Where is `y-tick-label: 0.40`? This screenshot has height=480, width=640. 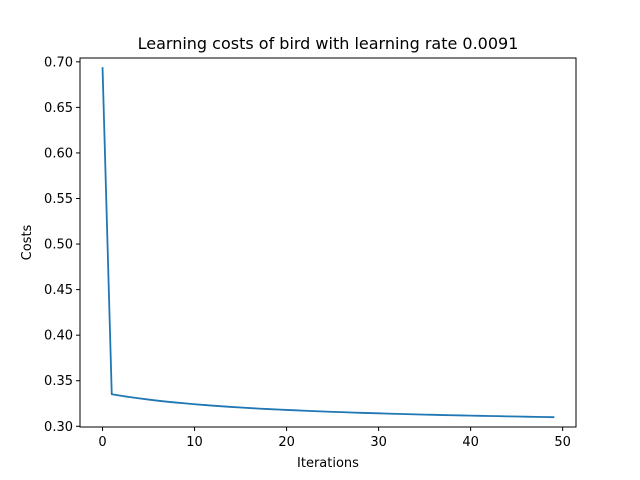
y-tick-label: 0.40 is located at coordinates (58, 336).